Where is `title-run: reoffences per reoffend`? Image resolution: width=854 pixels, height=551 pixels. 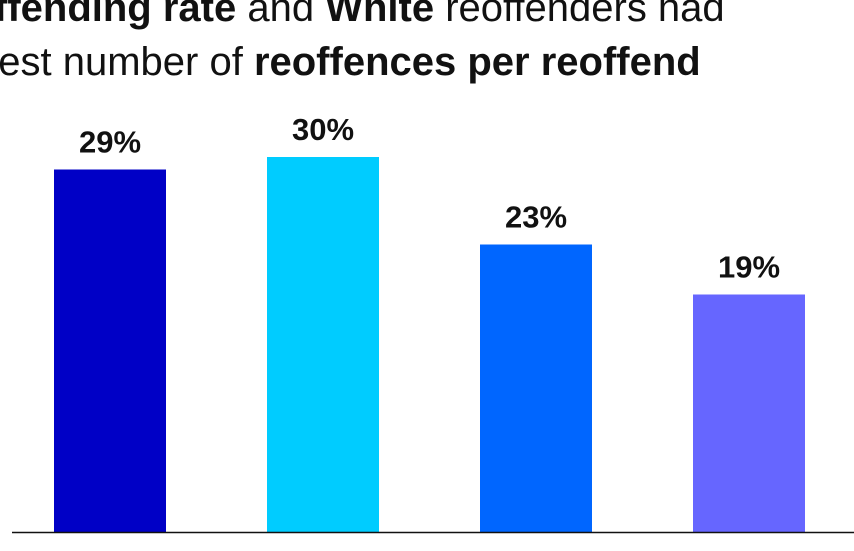 title-run: reoffences per reoffend is located at coordinates (477, 62).